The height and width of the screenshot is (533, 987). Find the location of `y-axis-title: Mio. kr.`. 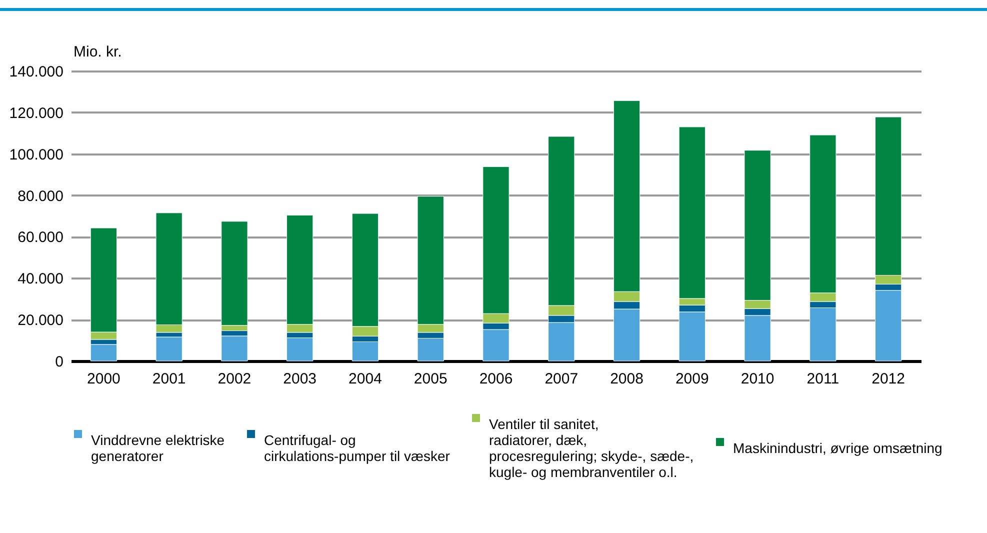

y-axis-title: Mio. kr. is located at coordinates (98, 52).